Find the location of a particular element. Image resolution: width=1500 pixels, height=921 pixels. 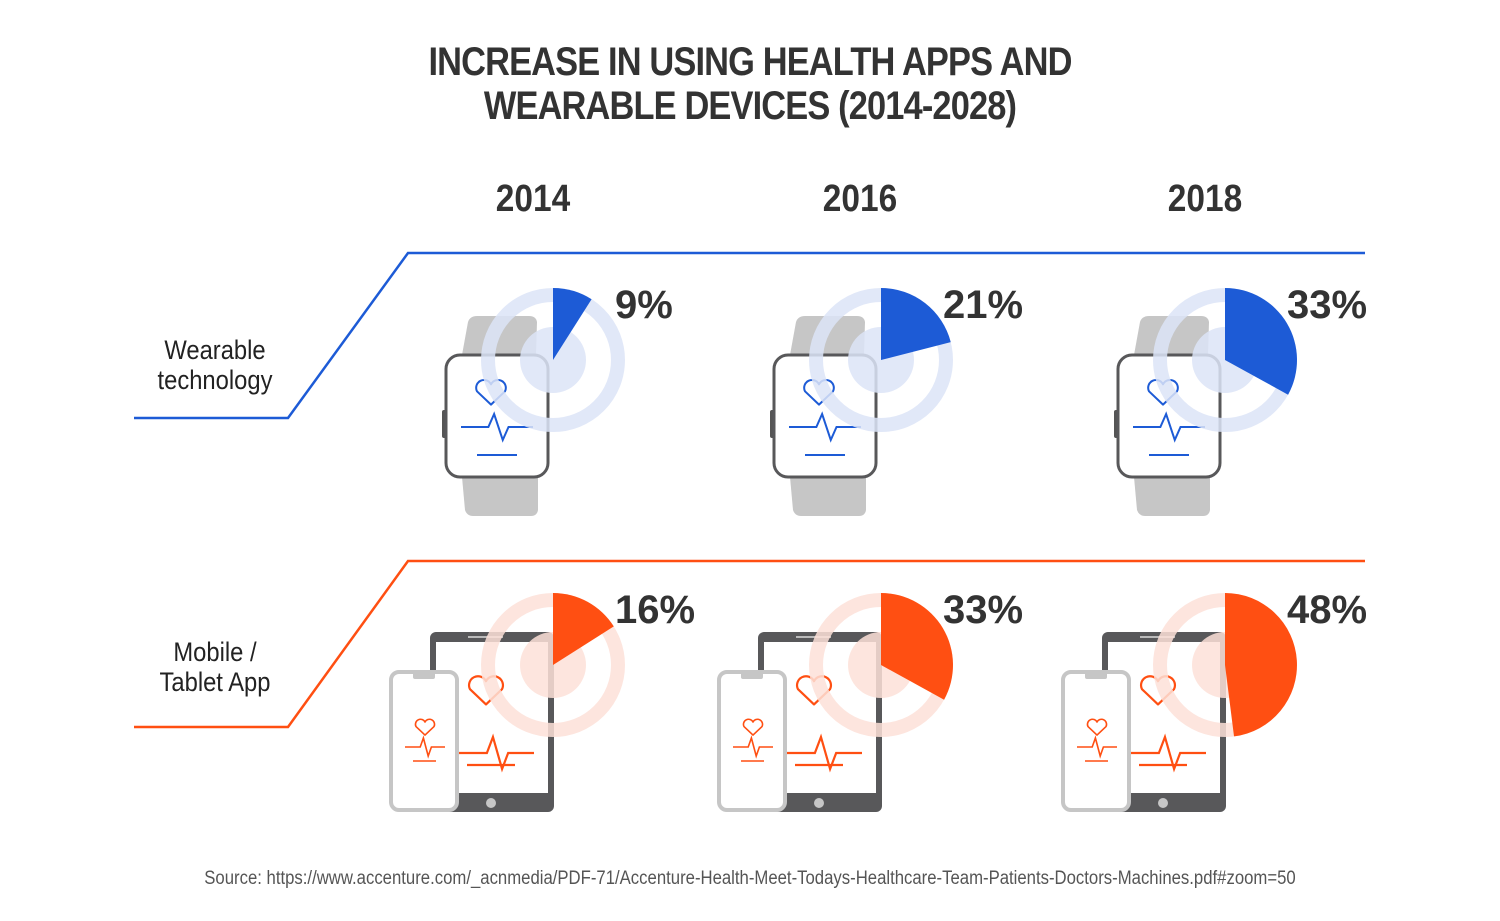

row-label-line: Tablet App is located at coordinates (215, 682).